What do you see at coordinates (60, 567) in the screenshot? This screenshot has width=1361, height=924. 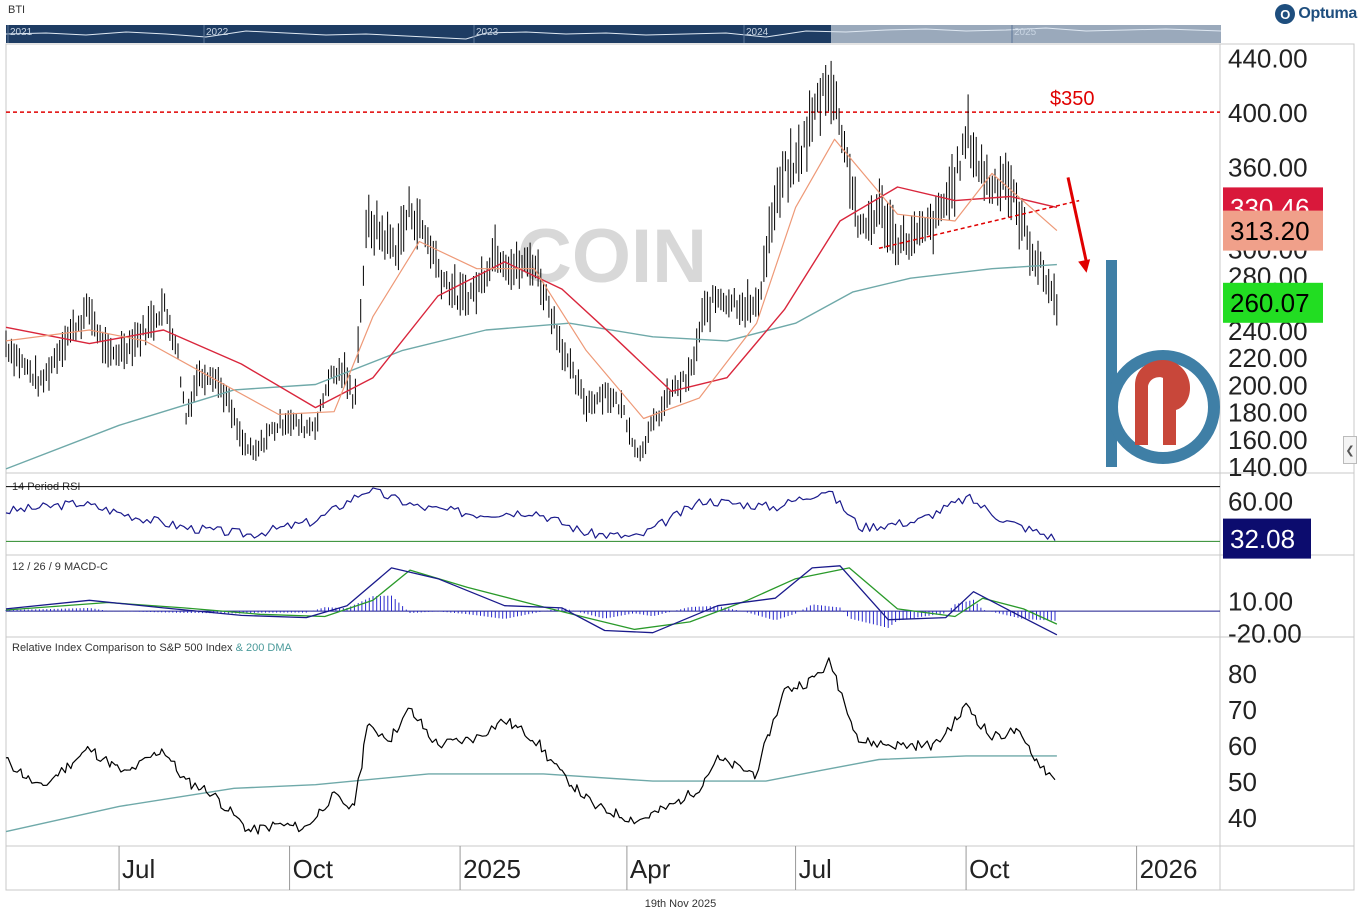 I see `macd-title: 12 / 26 / 9 MACD-C` at bounding box center [60, 567].